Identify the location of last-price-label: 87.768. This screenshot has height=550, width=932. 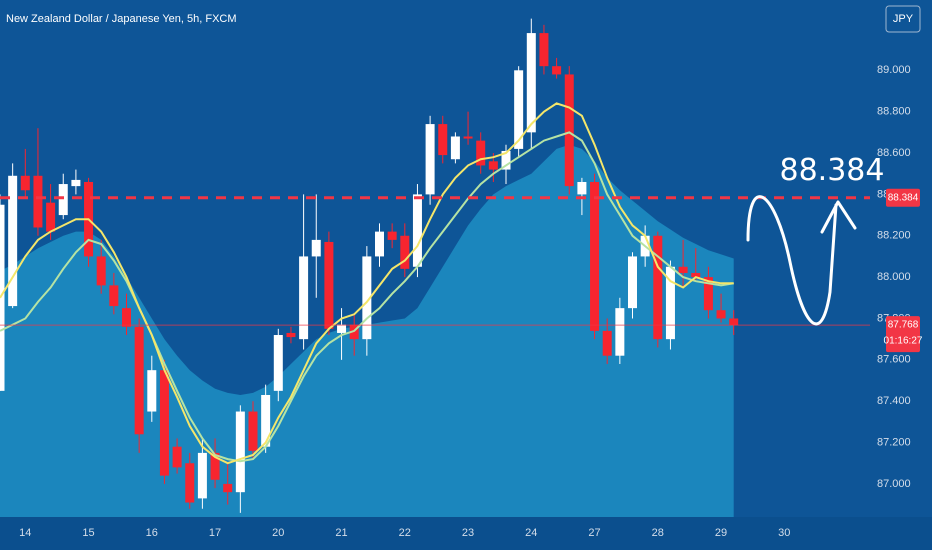
(903, 325).